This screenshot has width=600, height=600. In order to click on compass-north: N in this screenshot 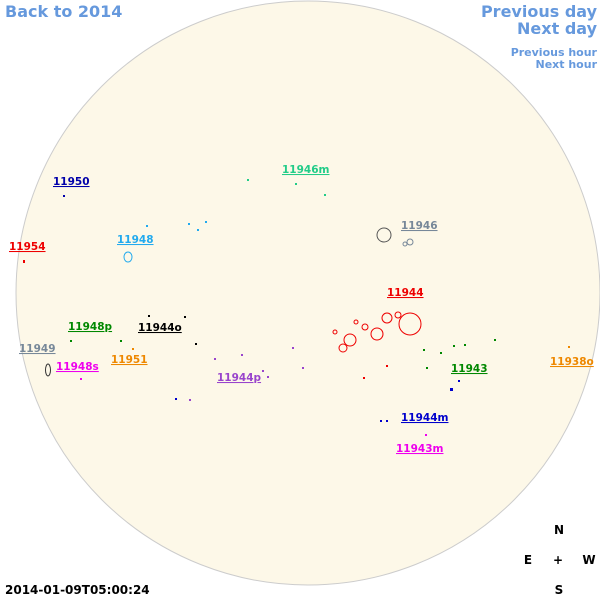, I will do `click(559, 530)`.